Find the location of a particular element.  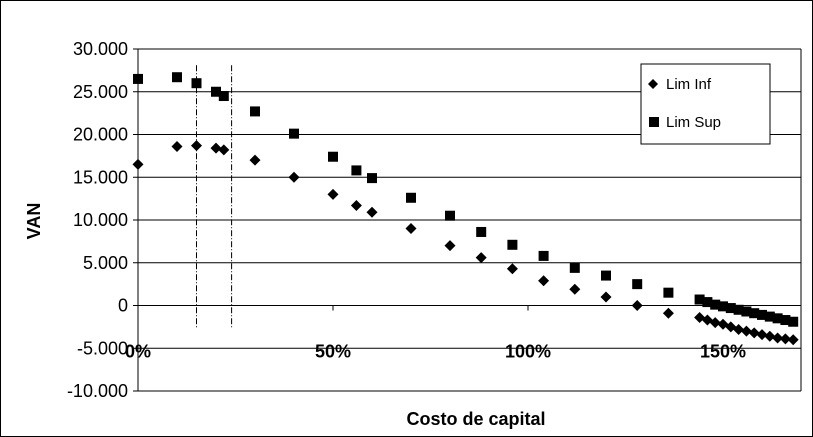

y-tick-label-8: -10.000 is located at coordinates (97, 391).